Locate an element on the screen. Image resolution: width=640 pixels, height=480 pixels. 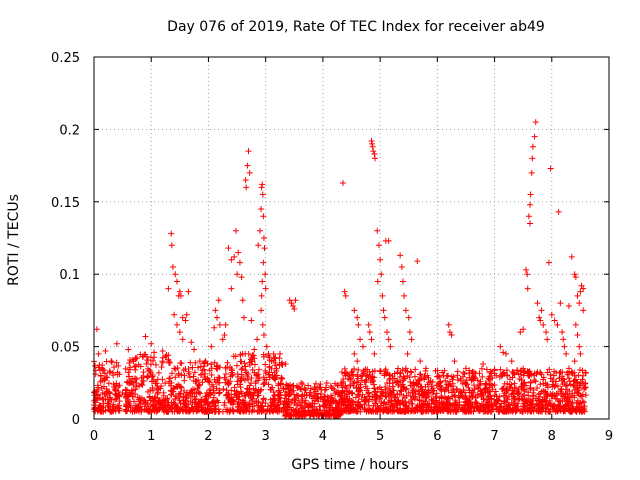
y-tick-label: 0.15 is located at coordinates (65, 203).